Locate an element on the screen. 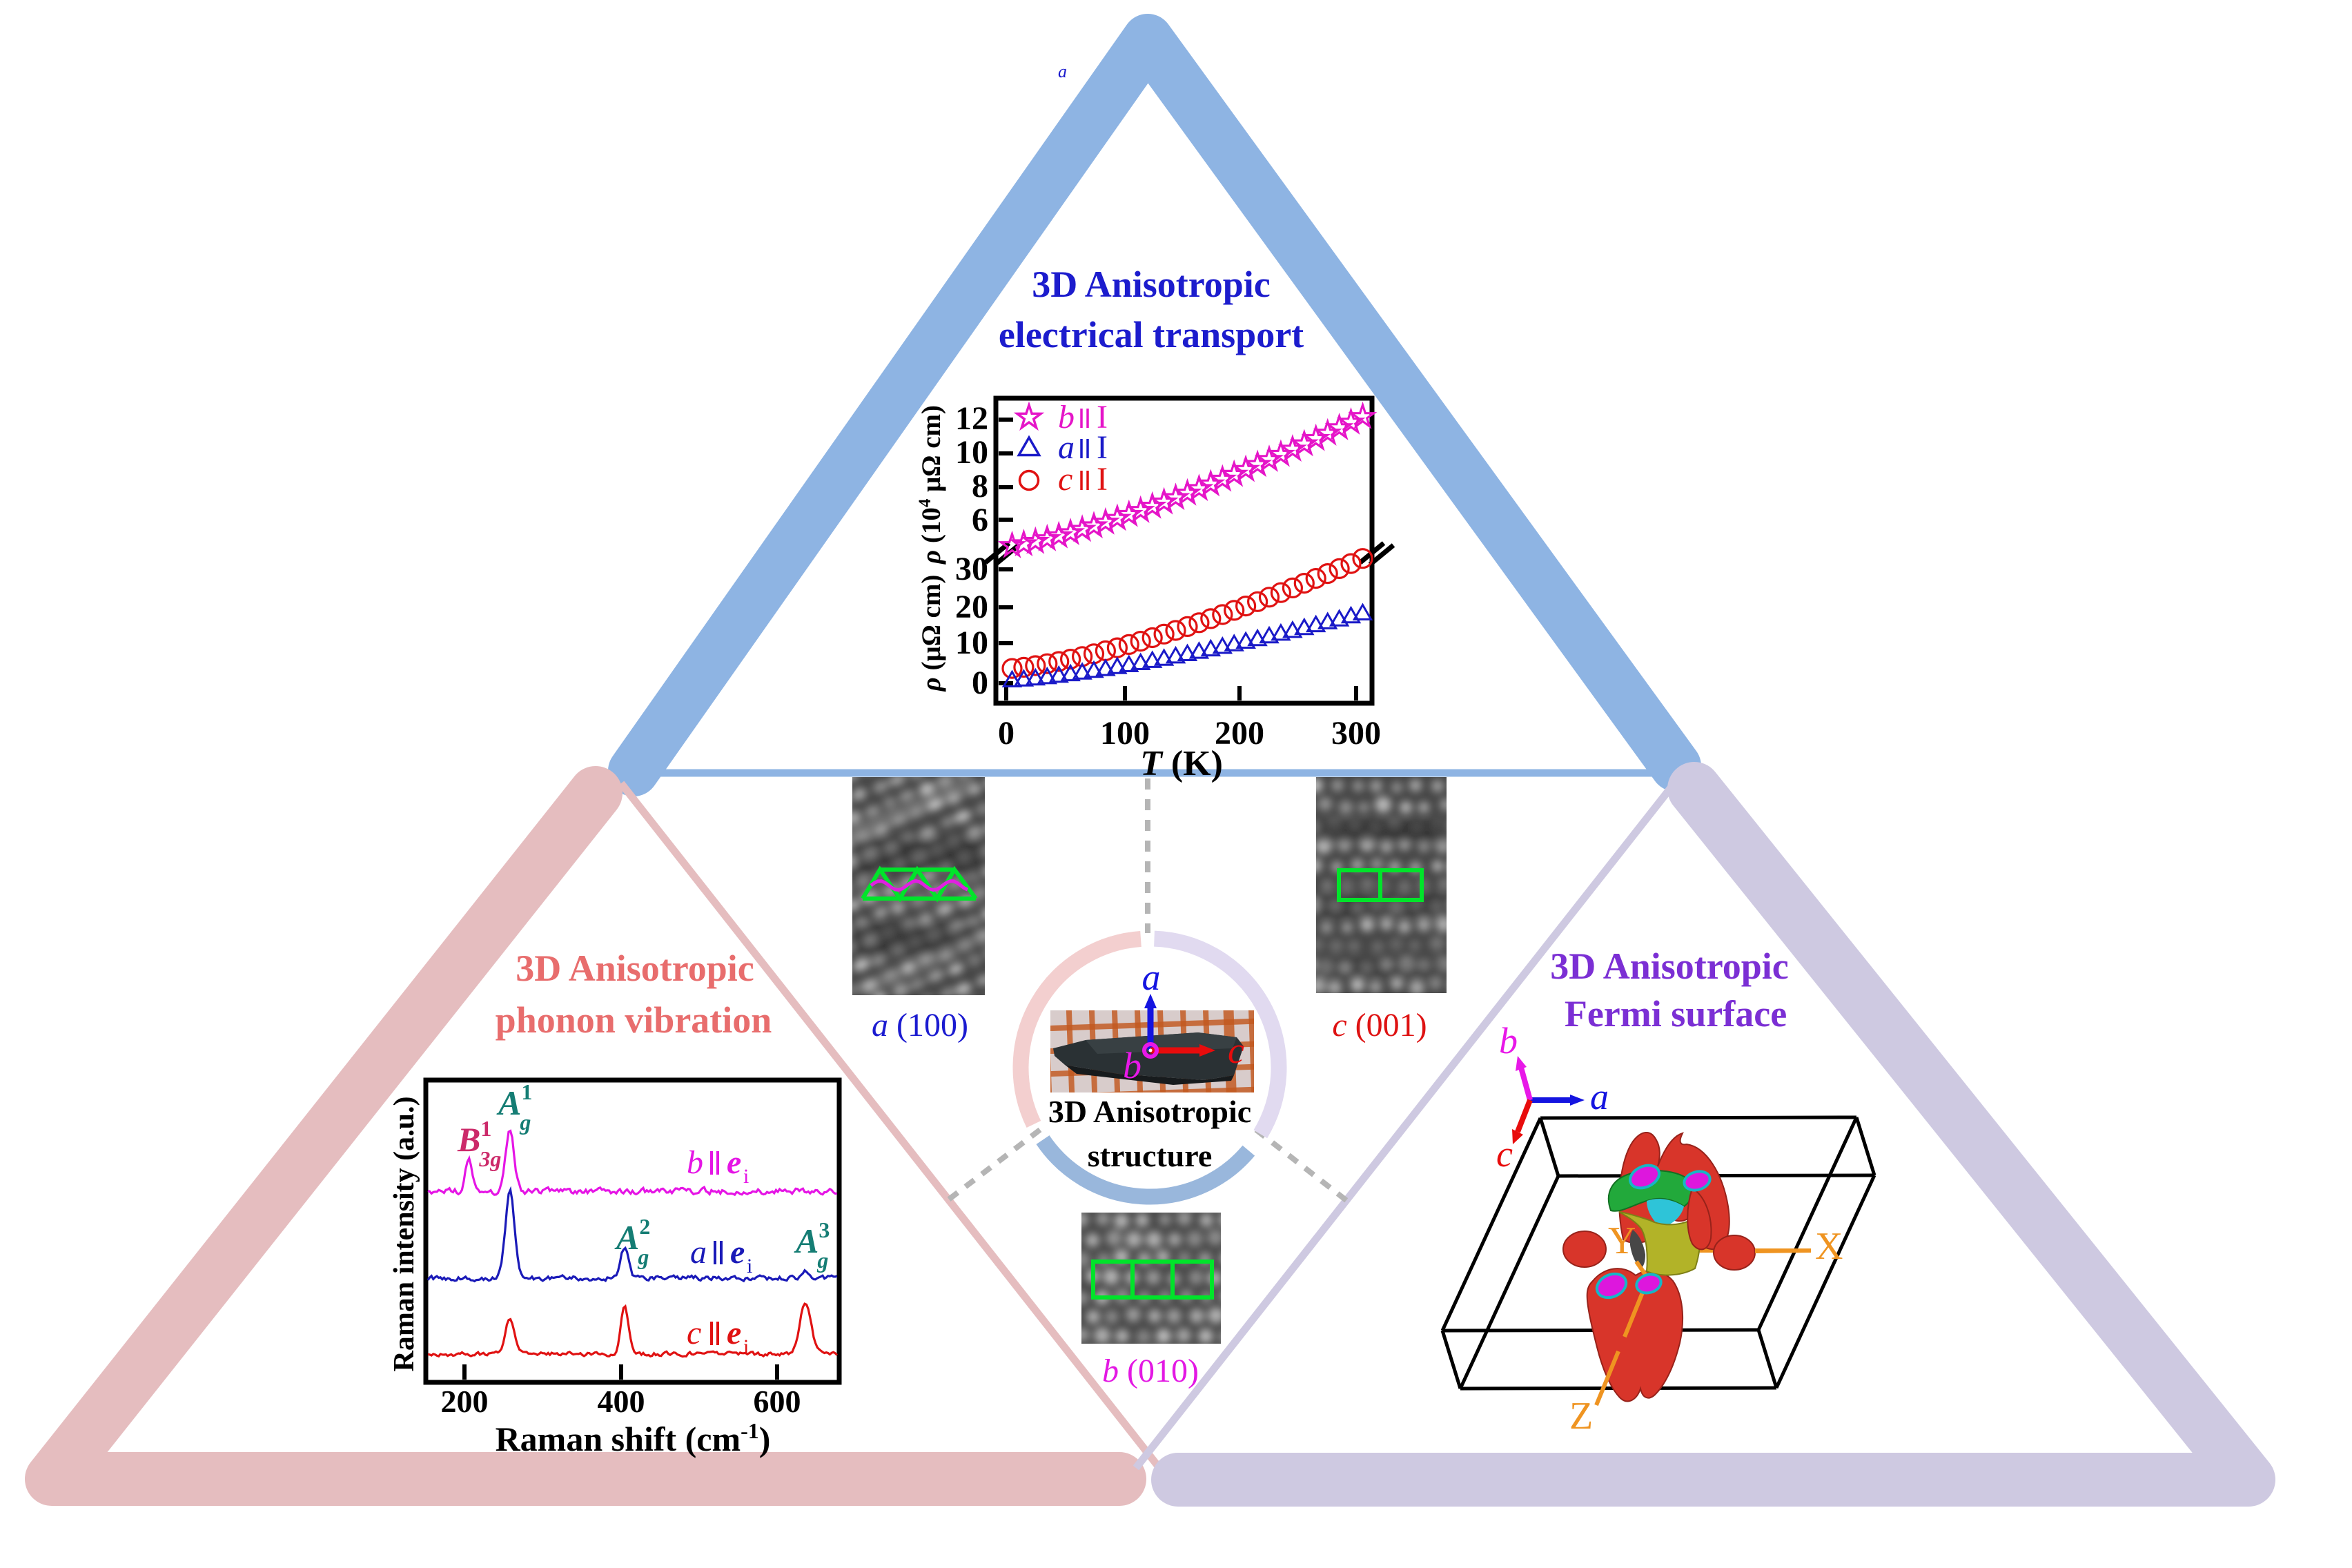  svg-text: 400 is located at coordinates (621, 1401).